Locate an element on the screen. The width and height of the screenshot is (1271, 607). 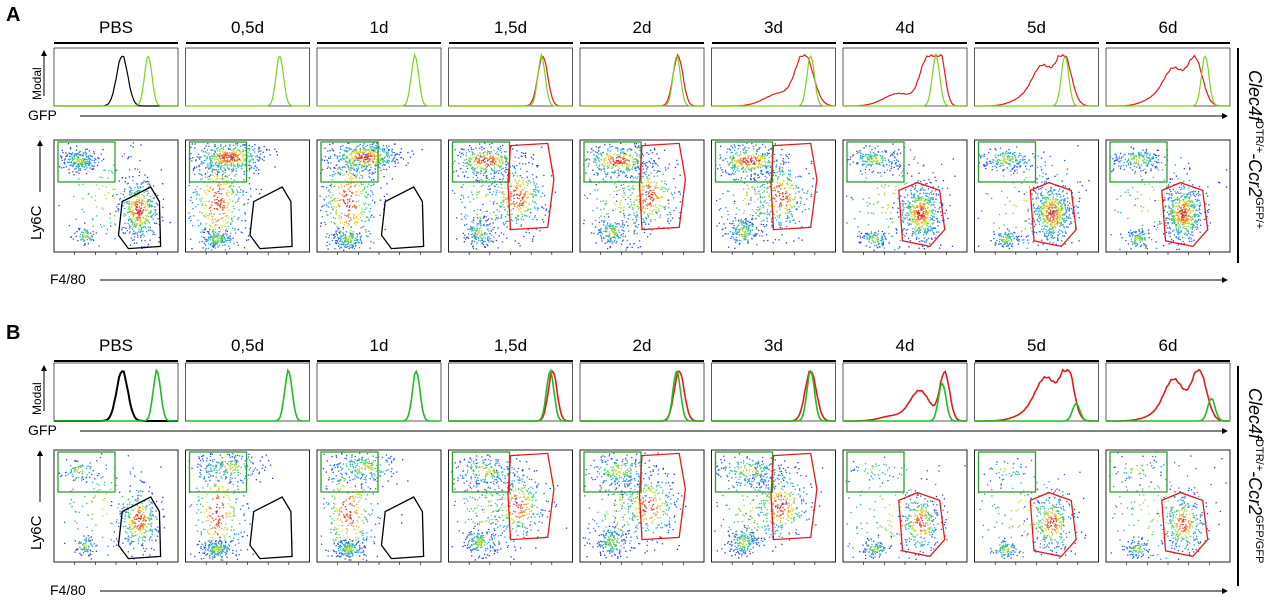
panel-letter: B is located at coordinates (13, 333).